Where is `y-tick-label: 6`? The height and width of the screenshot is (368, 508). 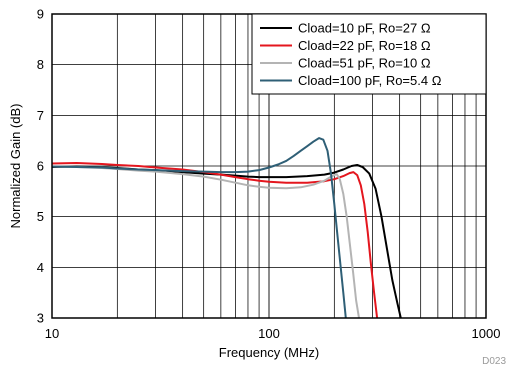
y-tick-label: 6 is located at coordinates (40, 166).